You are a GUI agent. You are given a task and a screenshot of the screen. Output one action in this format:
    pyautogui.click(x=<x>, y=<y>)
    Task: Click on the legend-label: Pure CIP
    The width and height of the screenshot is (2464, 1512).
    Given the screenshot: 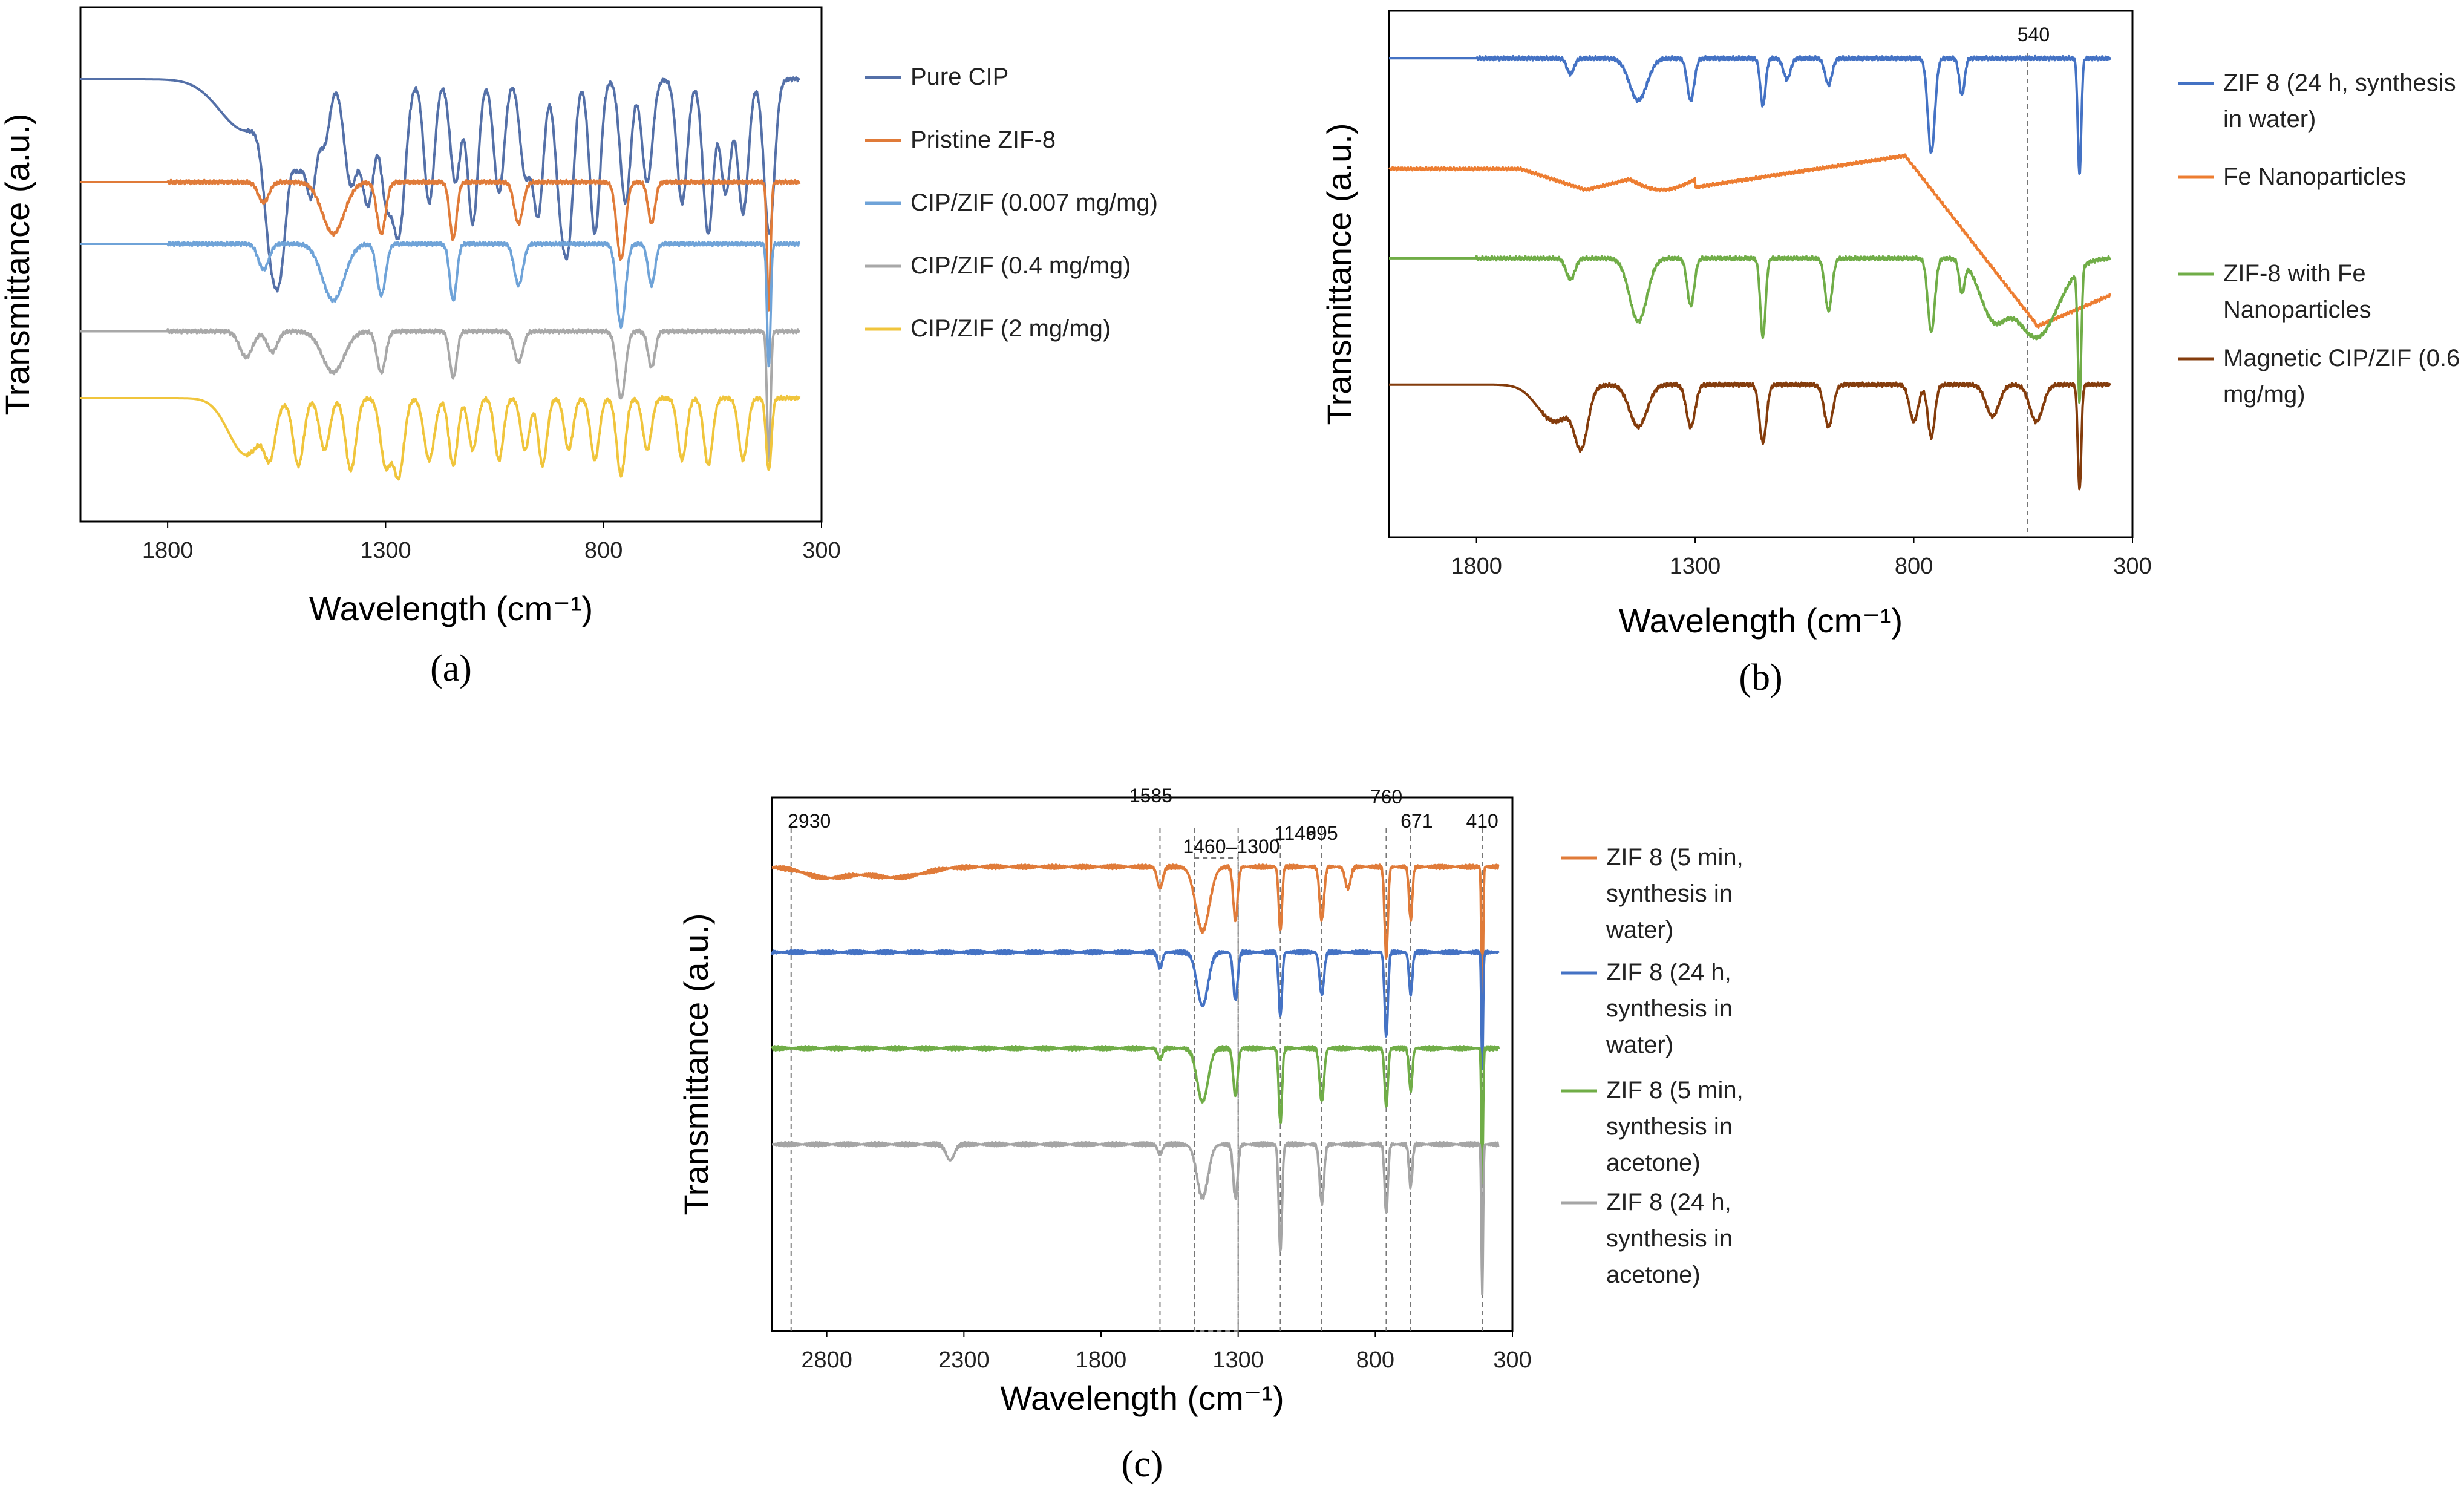 What is the action you would take?
    pyautogui.click(x=959, y=77)
    